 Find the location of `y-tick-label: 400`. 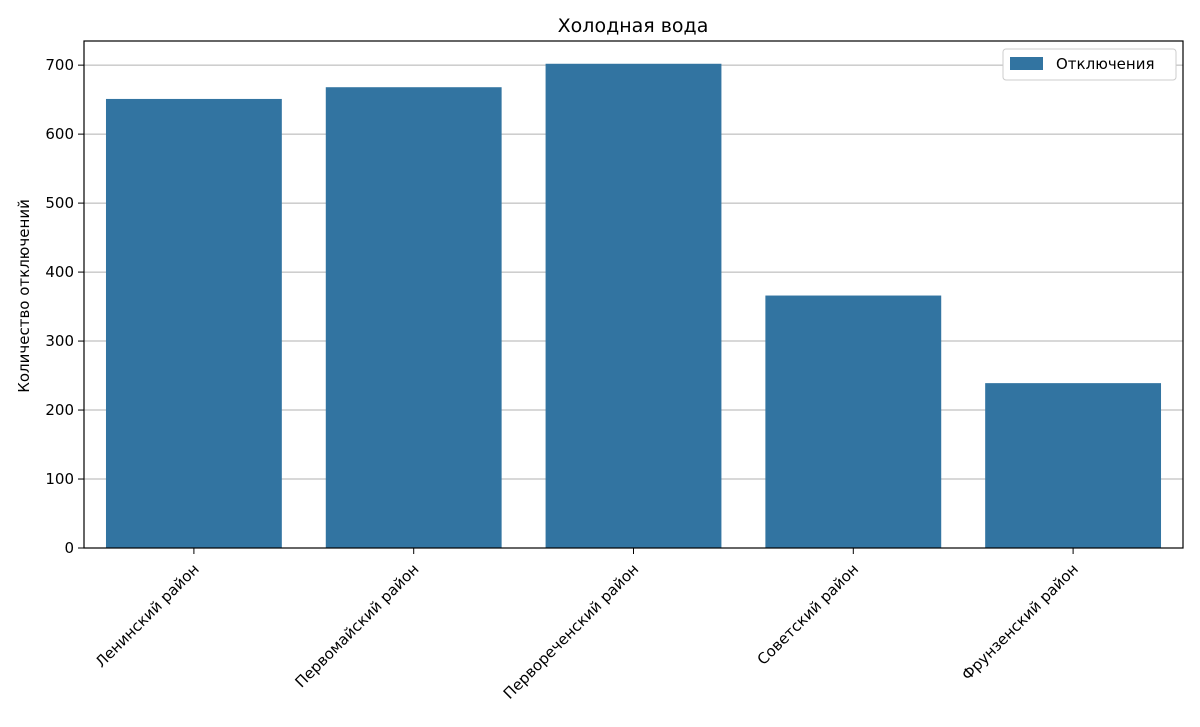

y-tick-label: 400 is located at coordinates (59, 272).